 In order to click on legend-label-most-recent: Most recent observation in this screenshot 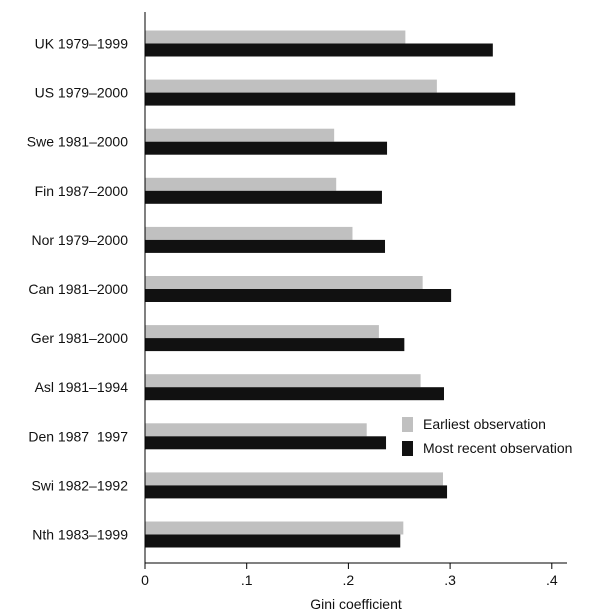, I will do `click(497, 448)`.